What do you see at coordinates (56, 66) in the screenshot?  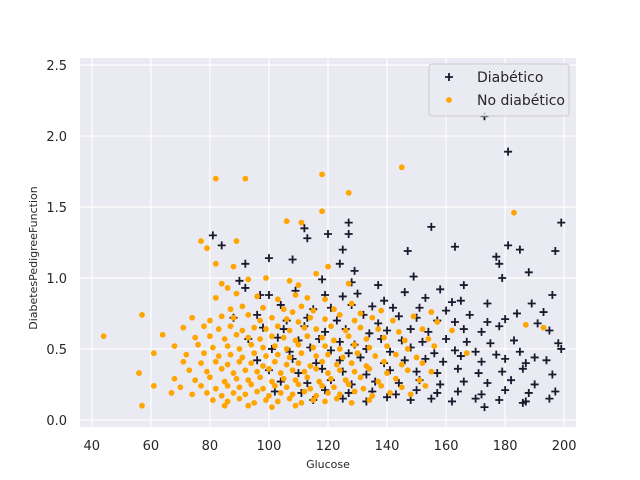 I see `y-tick-label: 2.5` at bounding box center [56, 66].